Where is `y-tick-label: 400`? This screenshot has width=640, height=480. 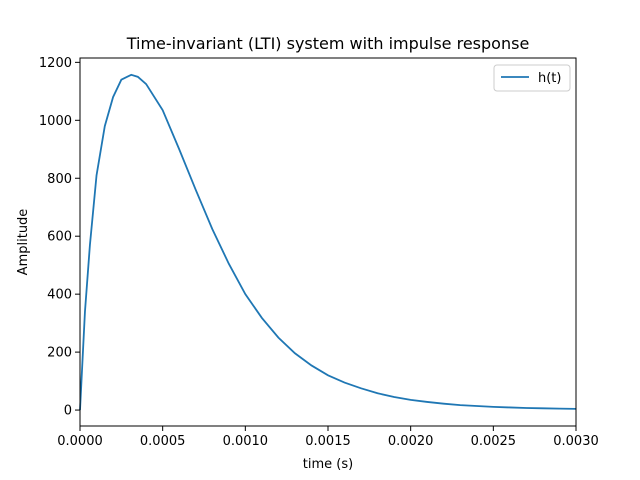 y-tick-label: 400 is located at coordinates (59, 295).